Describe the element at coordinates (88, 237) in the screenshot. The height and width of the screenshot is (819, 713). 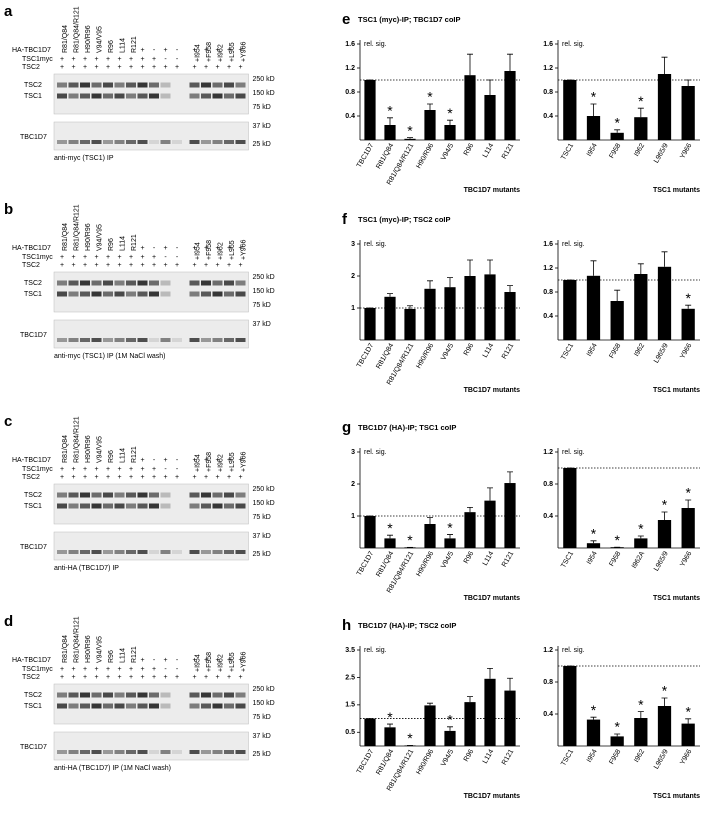
I see `lane-label: H90/R96` at that location.